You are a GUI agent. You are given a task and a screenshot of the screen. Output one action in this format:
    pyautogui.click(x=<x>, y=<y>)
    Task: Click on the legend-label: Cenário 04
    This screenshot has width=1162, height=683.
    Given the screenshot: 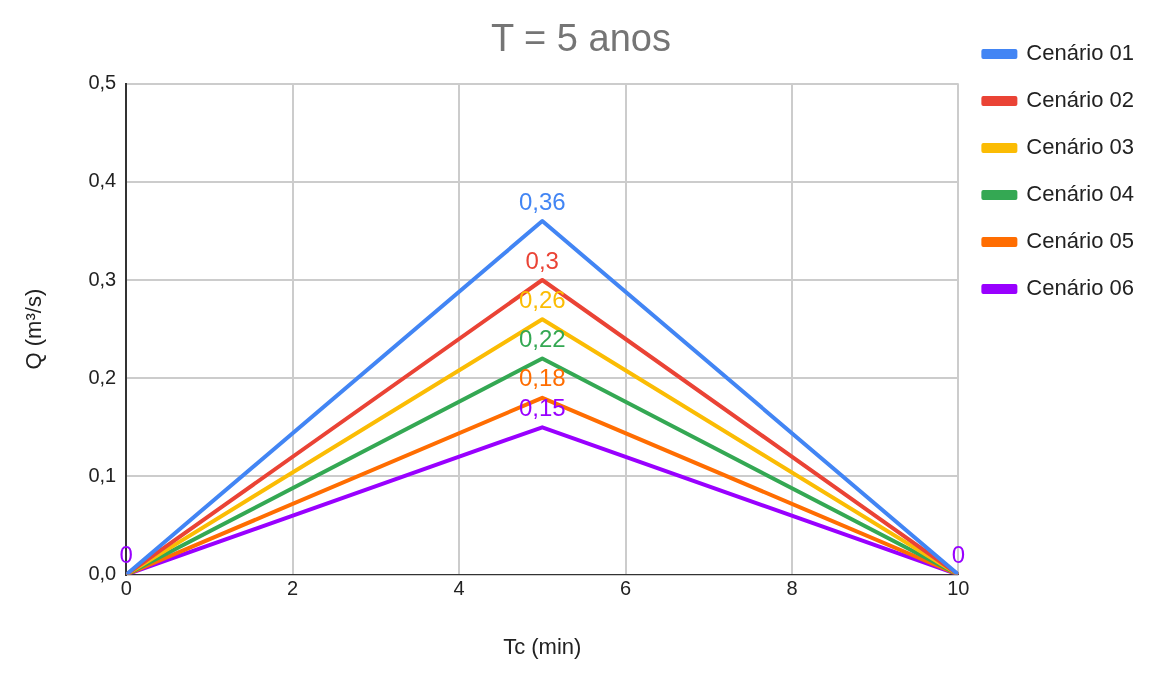 What is the action you would take?
    pyautogui.click(x=1080, y=194)
    